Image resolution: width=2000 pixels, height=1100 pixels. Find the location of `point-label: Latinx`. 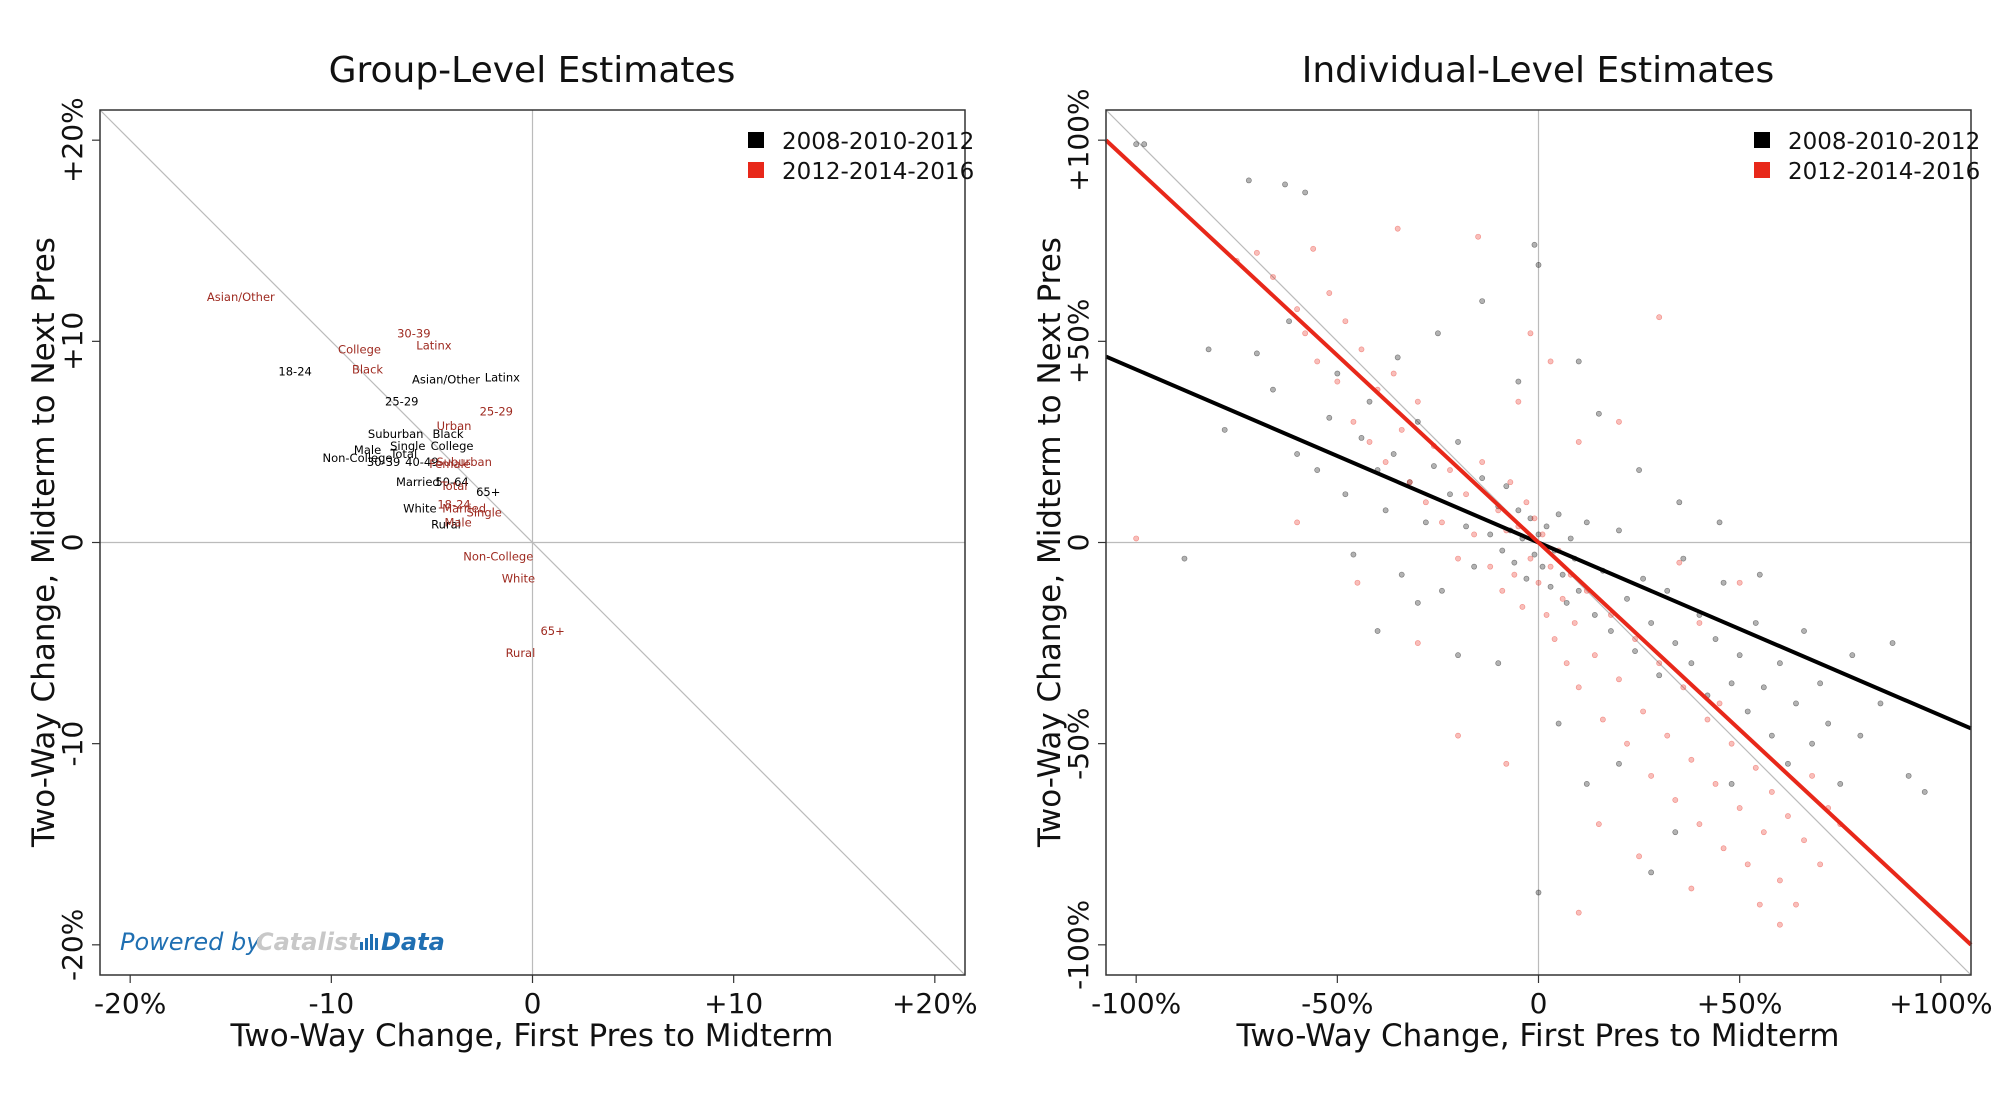

point-label: Latinx is located at coordinates (433, 345).